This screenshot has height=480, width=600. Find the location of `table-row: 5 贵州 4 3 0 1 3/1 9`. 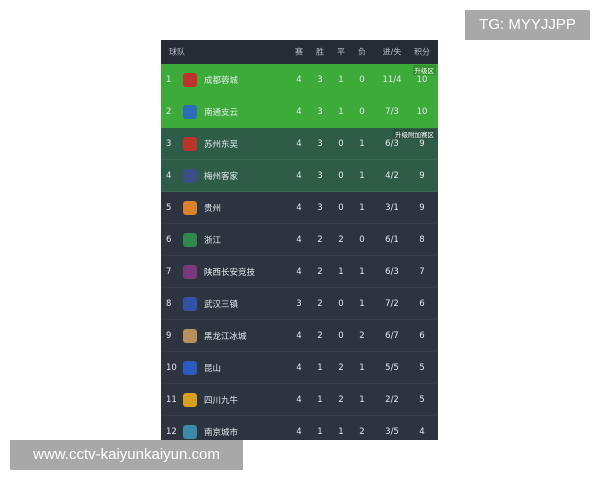

table-row: 5 贵州 4 3 0 1 3/1 9 is located at coordinates (299, 208).